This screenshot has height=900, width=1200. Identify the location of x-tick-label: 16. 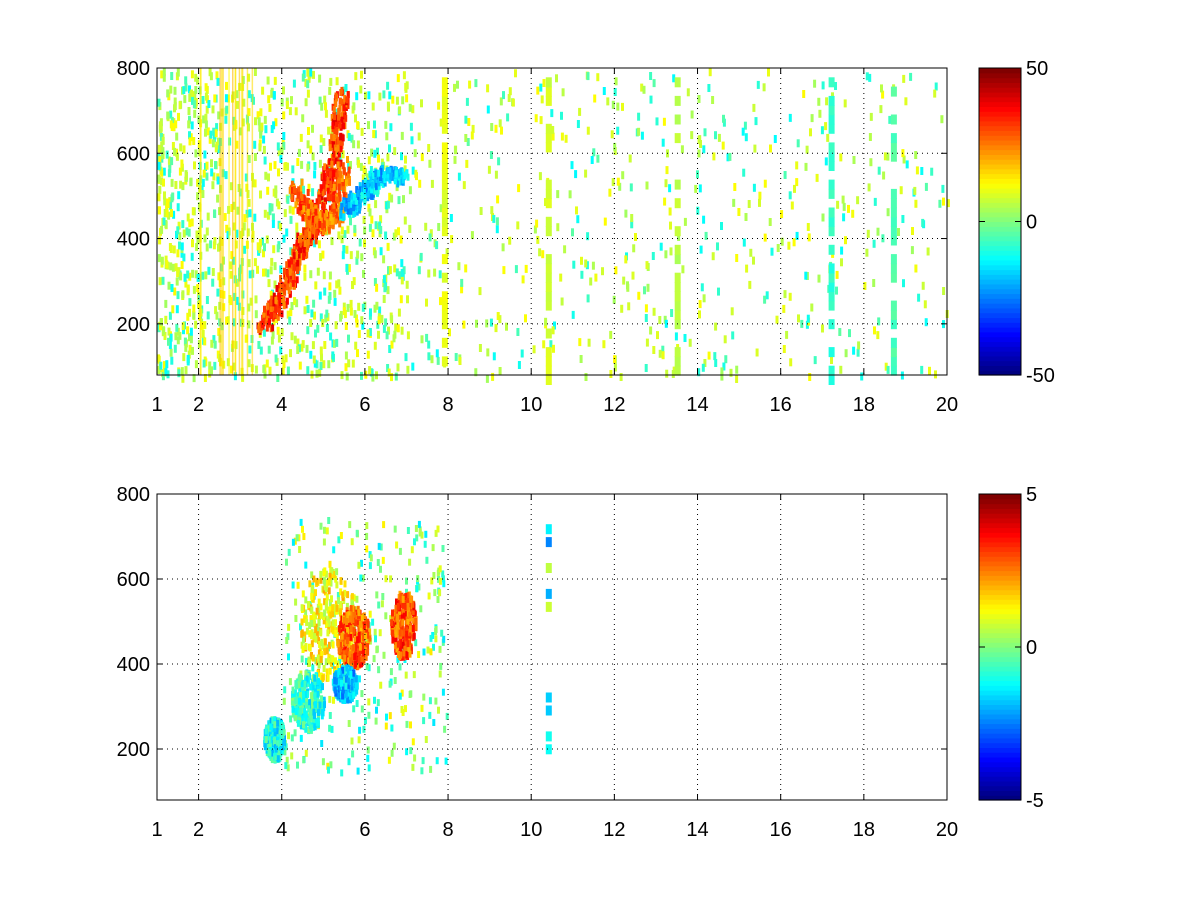
(781, 830).